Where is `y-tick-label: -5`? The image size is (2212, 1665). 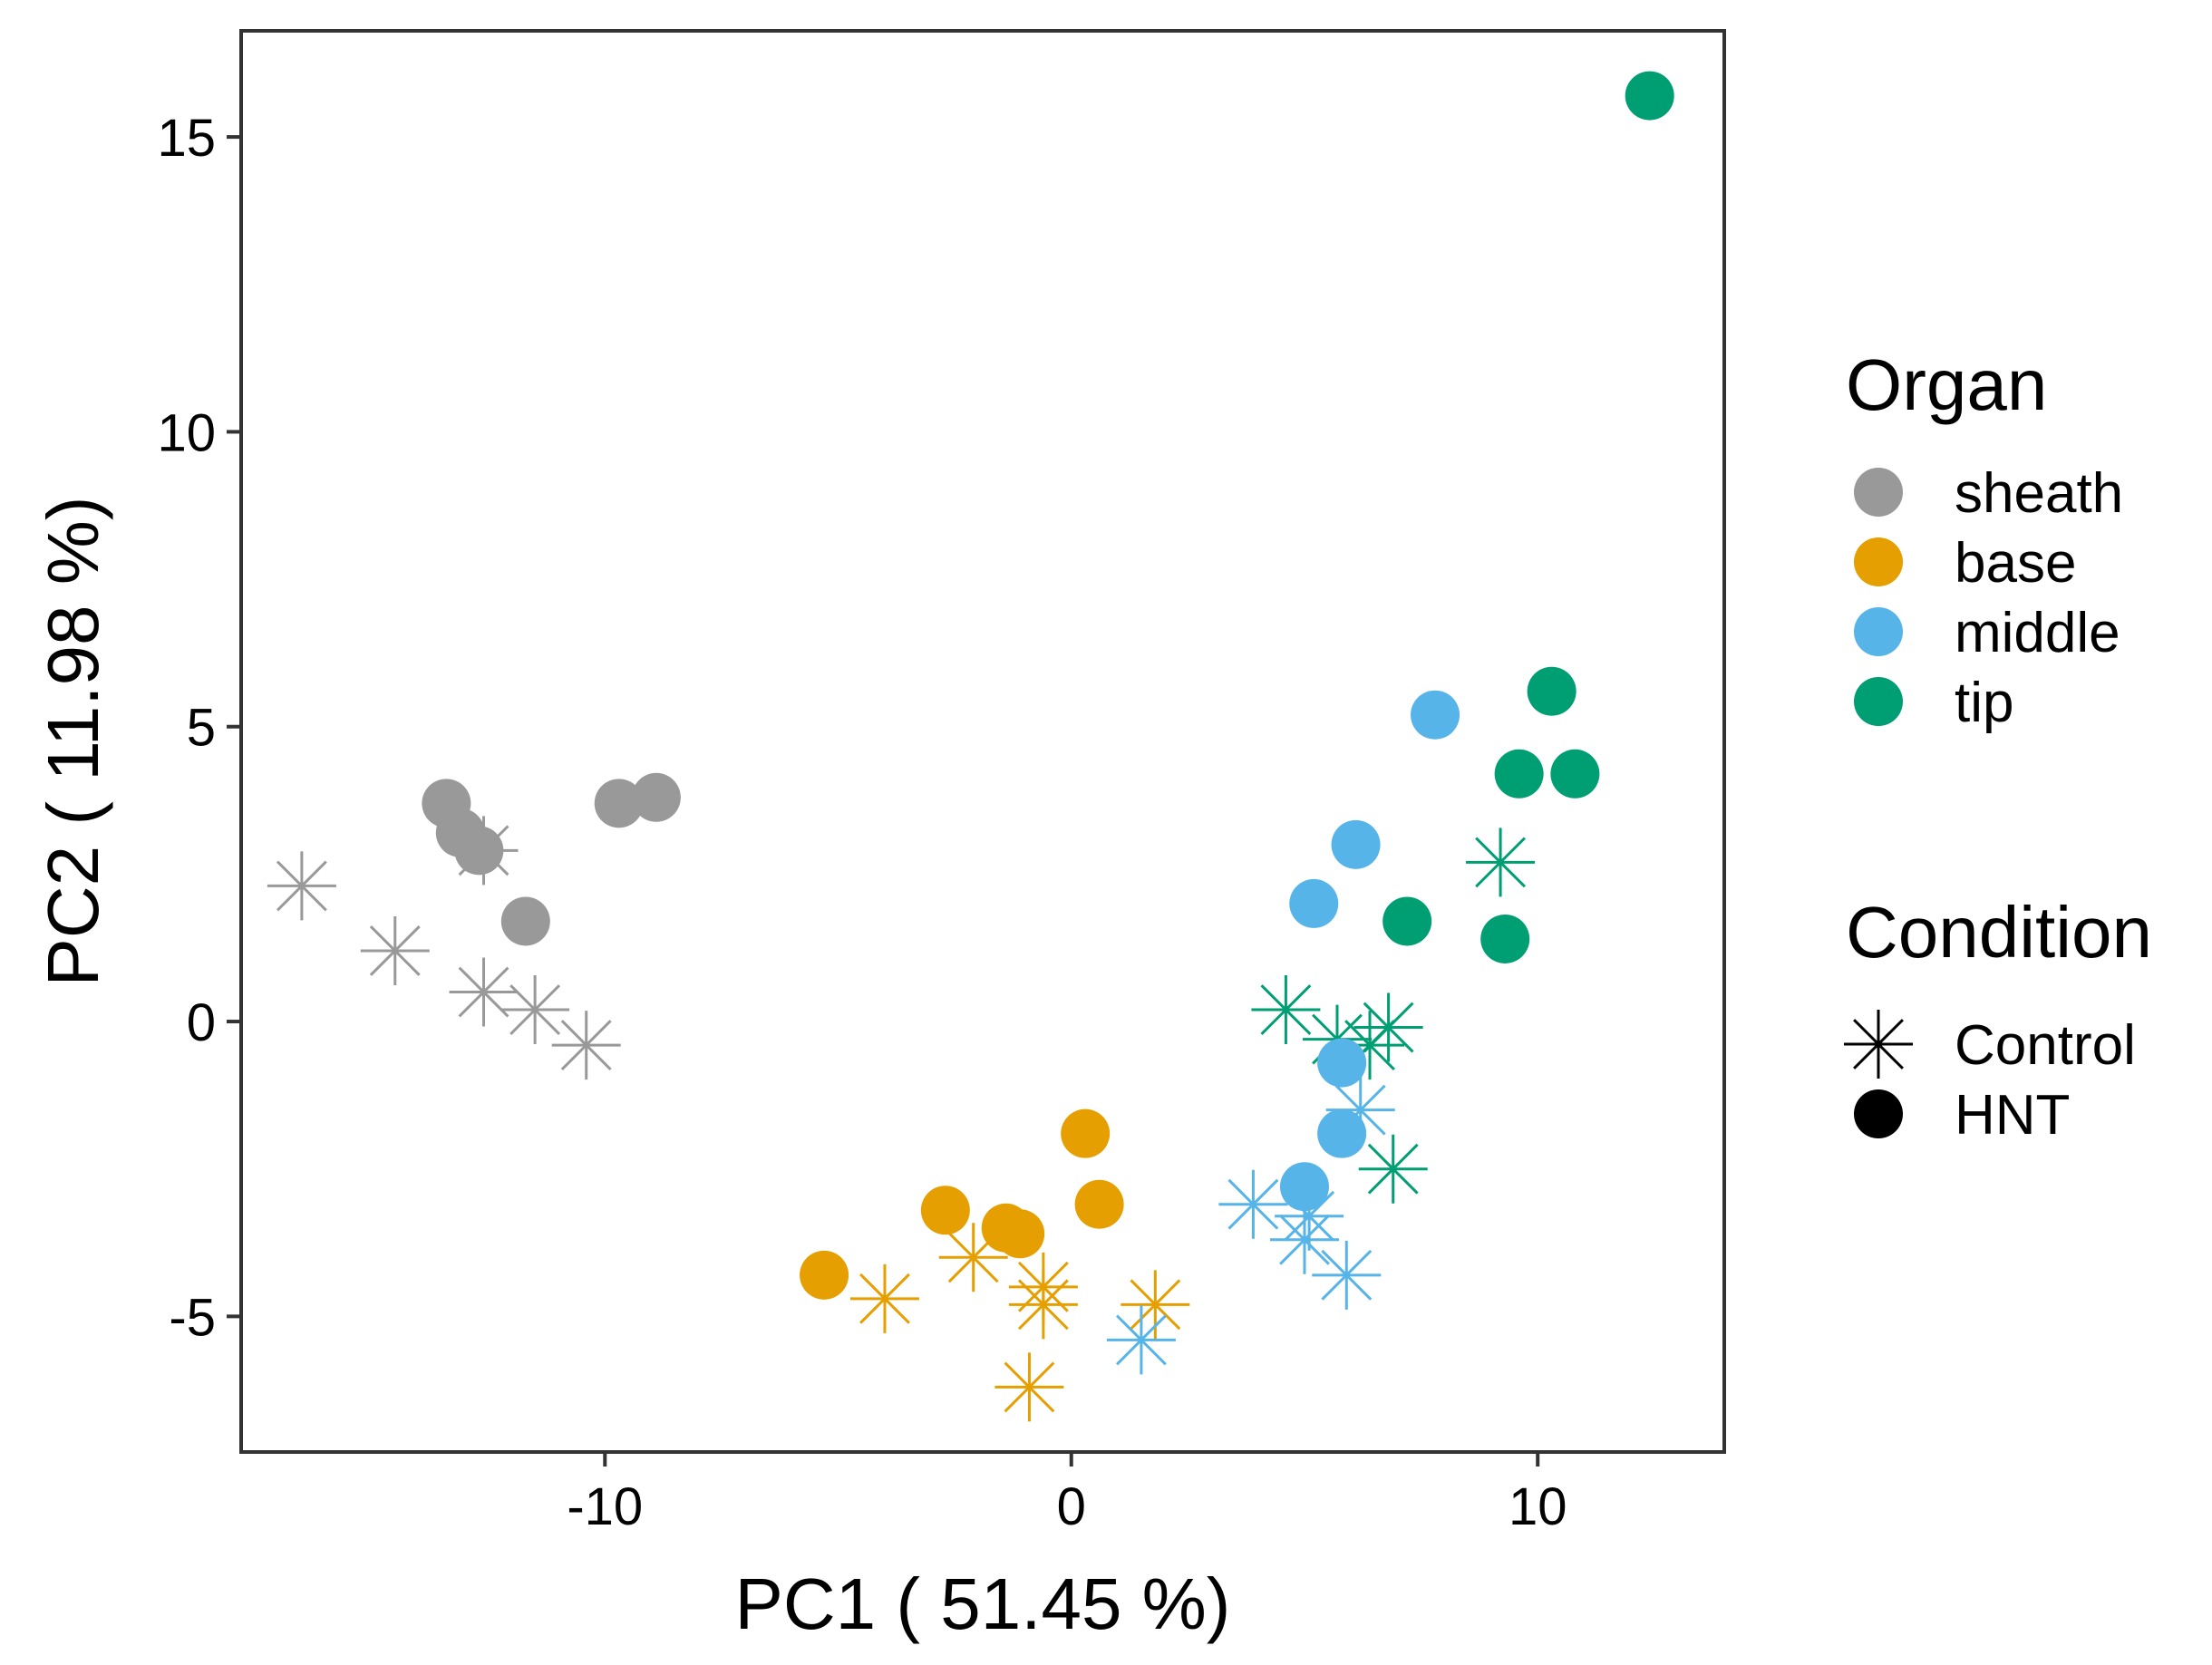
y-tick-label: -5 is located at coordinates (192, 1317).